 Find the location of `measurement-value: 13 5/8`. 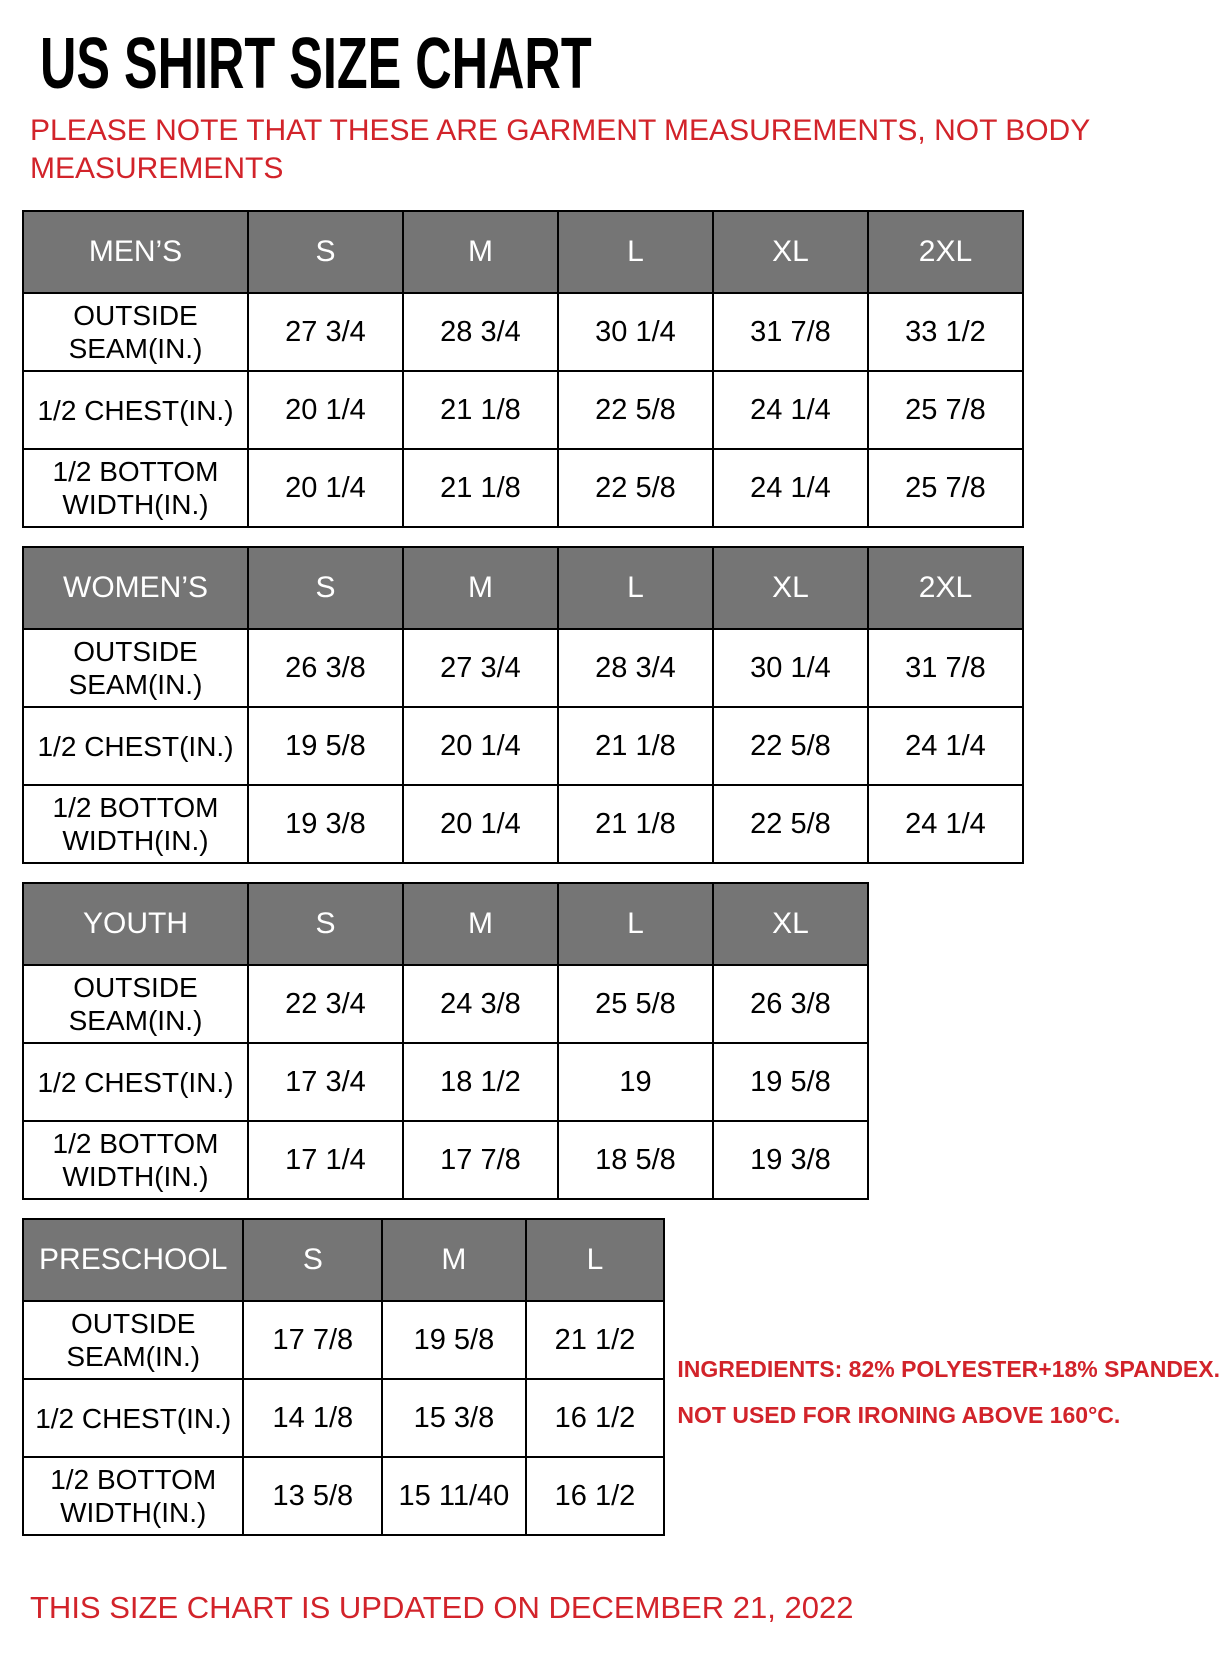

measurement-value: 13 5/8 is located at coordinates (313, 1496).